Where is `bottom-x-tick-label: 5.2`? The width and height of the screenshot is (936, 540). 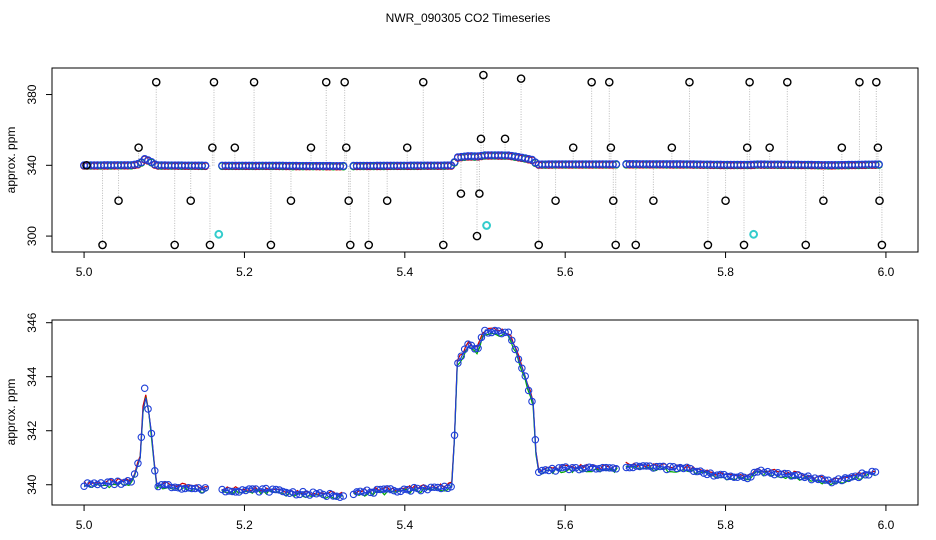 bottom-x-tick-label: 5.2 is located at coordinates (244, 525).